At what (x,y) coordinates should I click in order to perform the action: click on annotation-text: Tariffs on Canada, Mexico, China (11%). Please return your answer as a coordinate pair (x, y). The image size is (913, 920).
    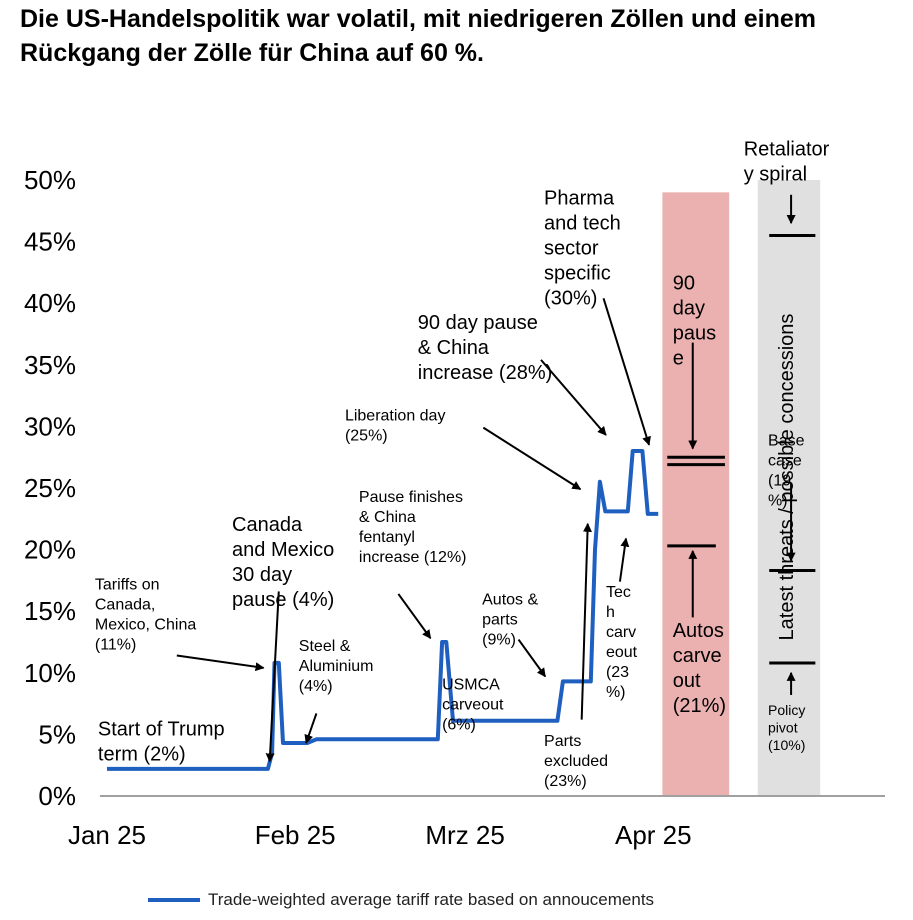
    Looking at the image, I should click on (145, 615).